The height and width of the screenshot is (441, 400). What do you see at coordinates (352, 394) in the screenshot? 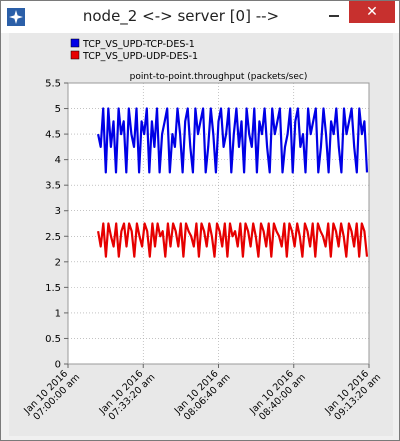
I see `x-tick-label: Jan 10 201609:13:20 am` at bounding box center [352, 394].